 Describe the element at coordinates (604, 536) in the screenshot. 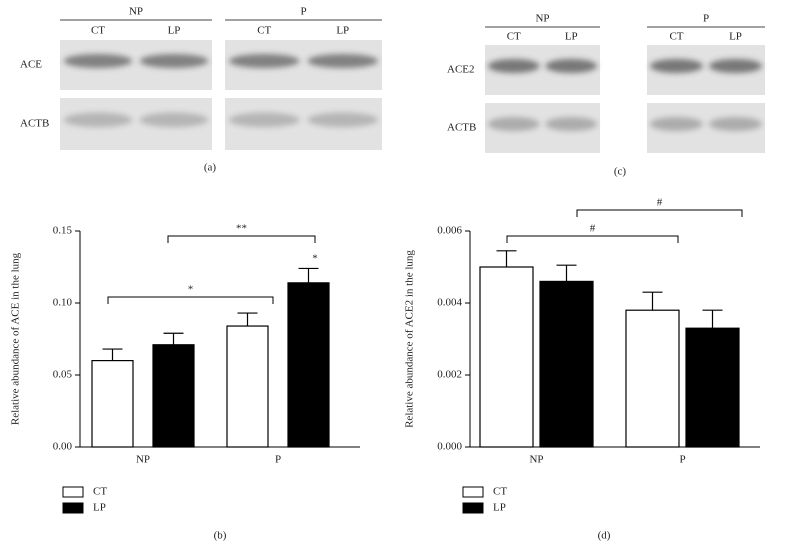

I see `panel-label: (d)` at that location.